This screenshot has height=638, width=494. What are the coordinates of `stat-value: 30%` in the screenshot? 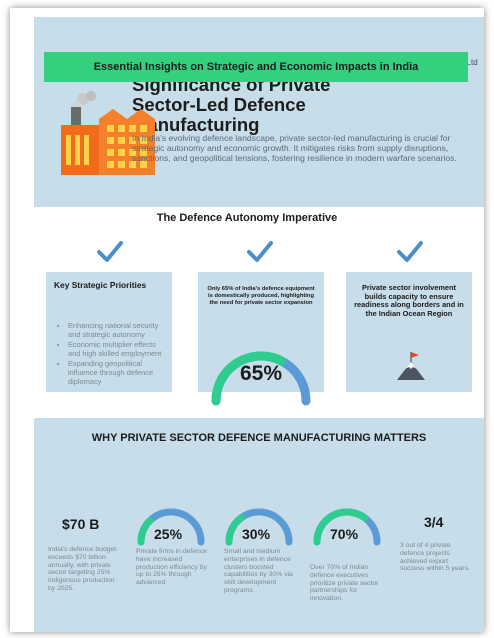 It's located at (256, 534).